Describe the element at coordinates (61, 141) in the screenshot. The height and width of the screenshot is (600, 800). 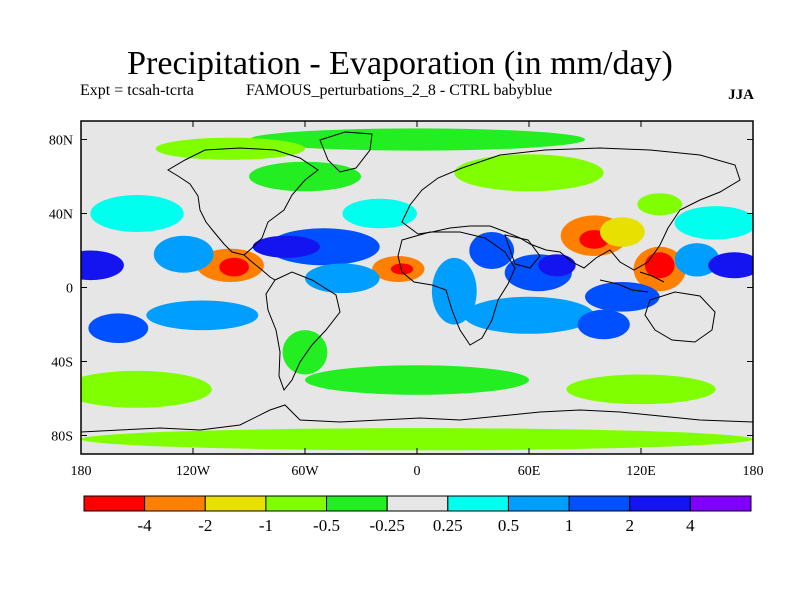
I see `lat-label: 80N` at that location.